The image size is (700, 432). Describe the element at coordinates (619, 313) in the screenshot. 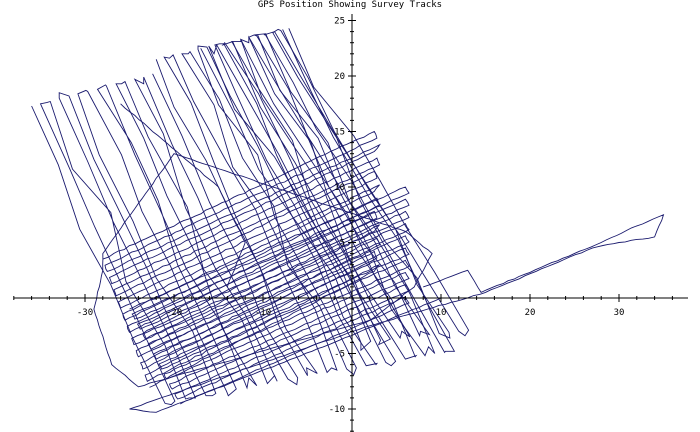

I see `x-tick-label: 30` at that location.